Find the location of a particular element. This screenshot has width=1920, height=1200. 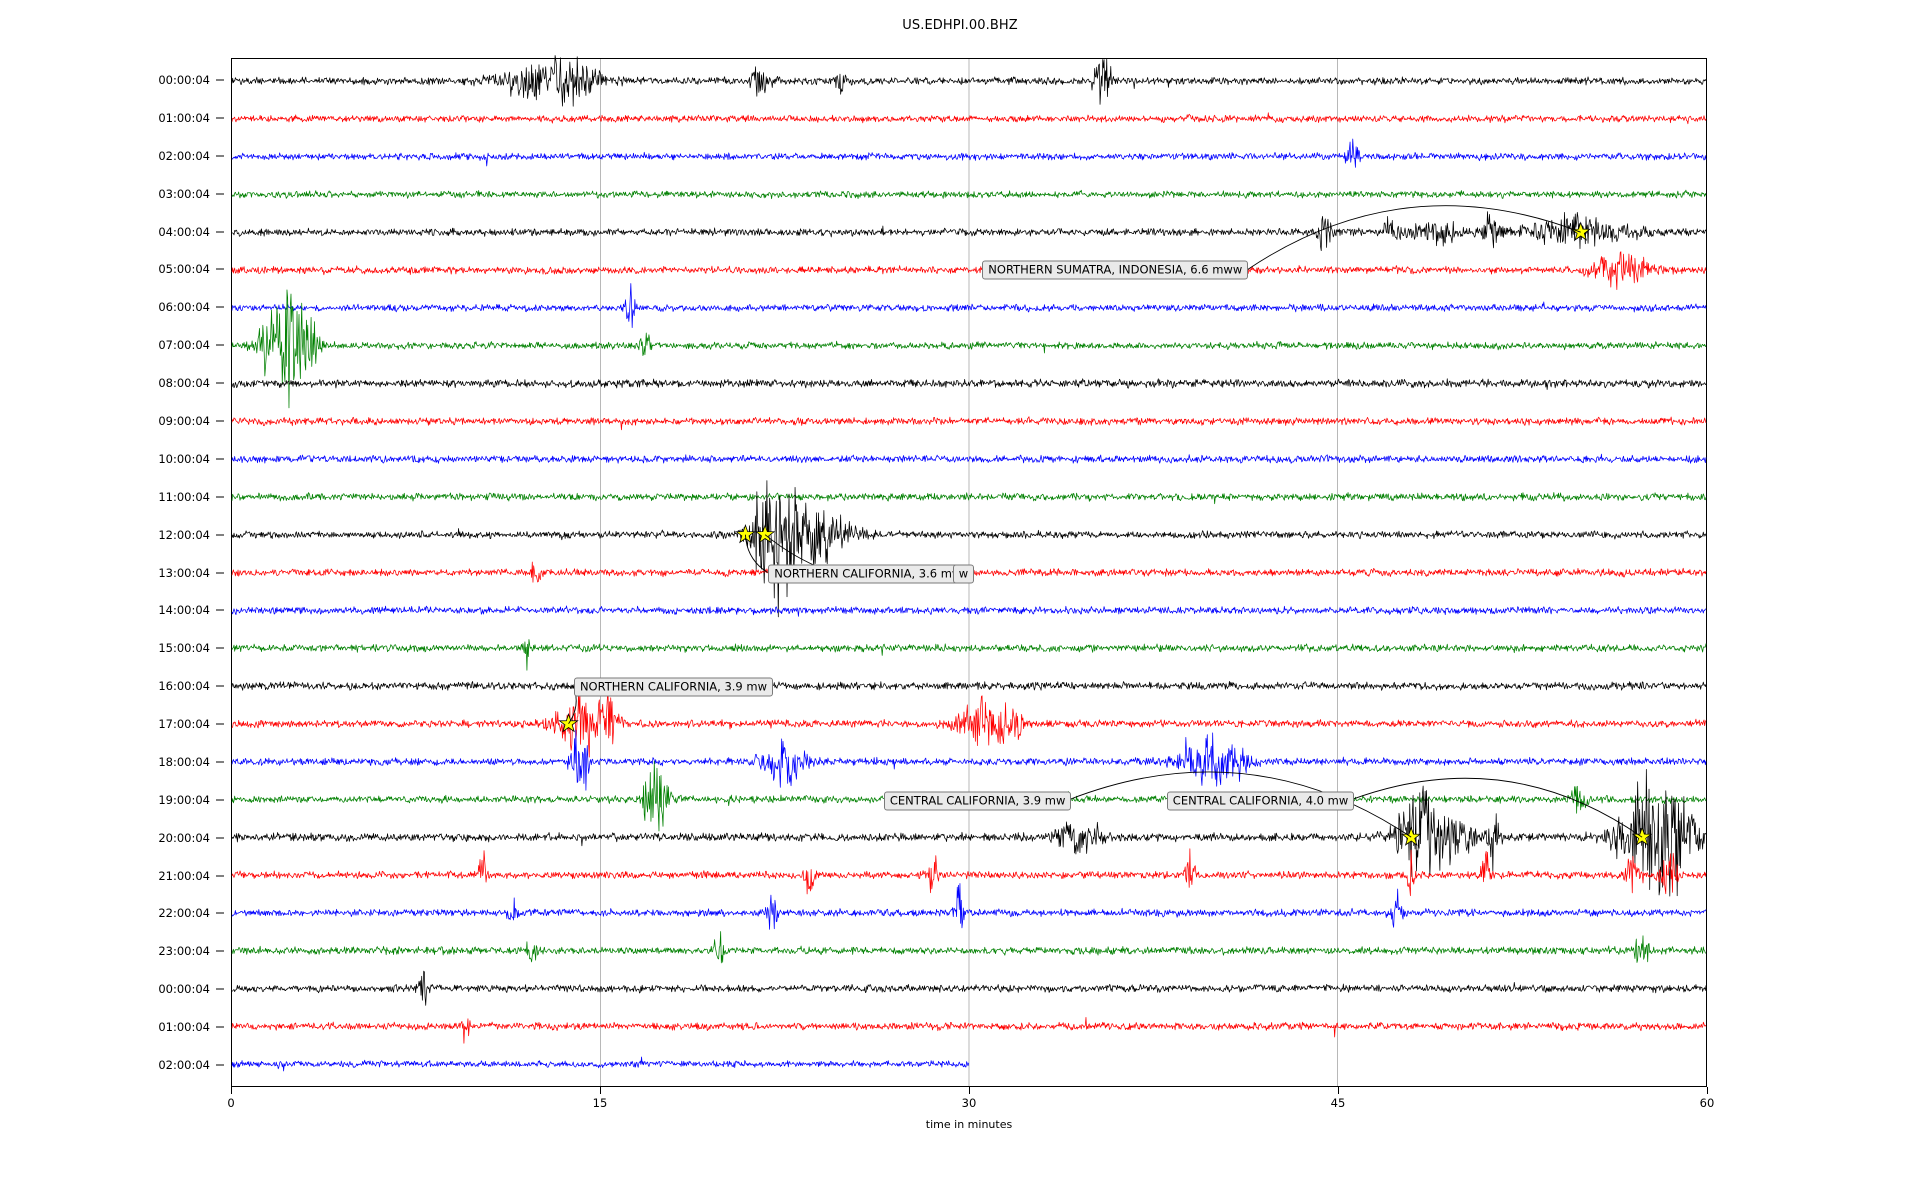

y-tick-label: 21:00:04 is located at coordinates (184, 875).